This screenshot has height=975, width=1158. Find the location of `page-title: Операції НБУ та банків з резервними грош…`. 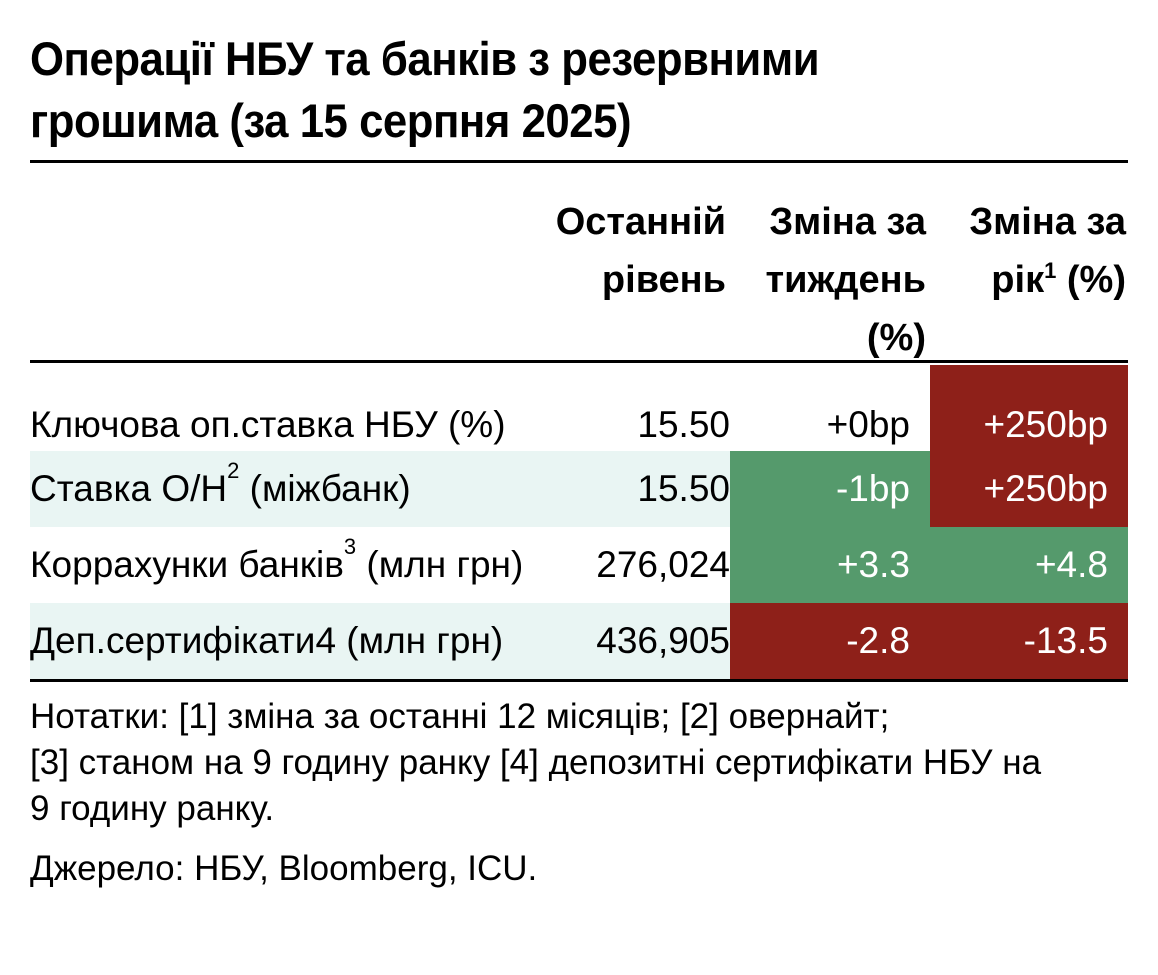

page-title: Операції НБУ та банків з резервними грош… is located at coordinates (578, 94).